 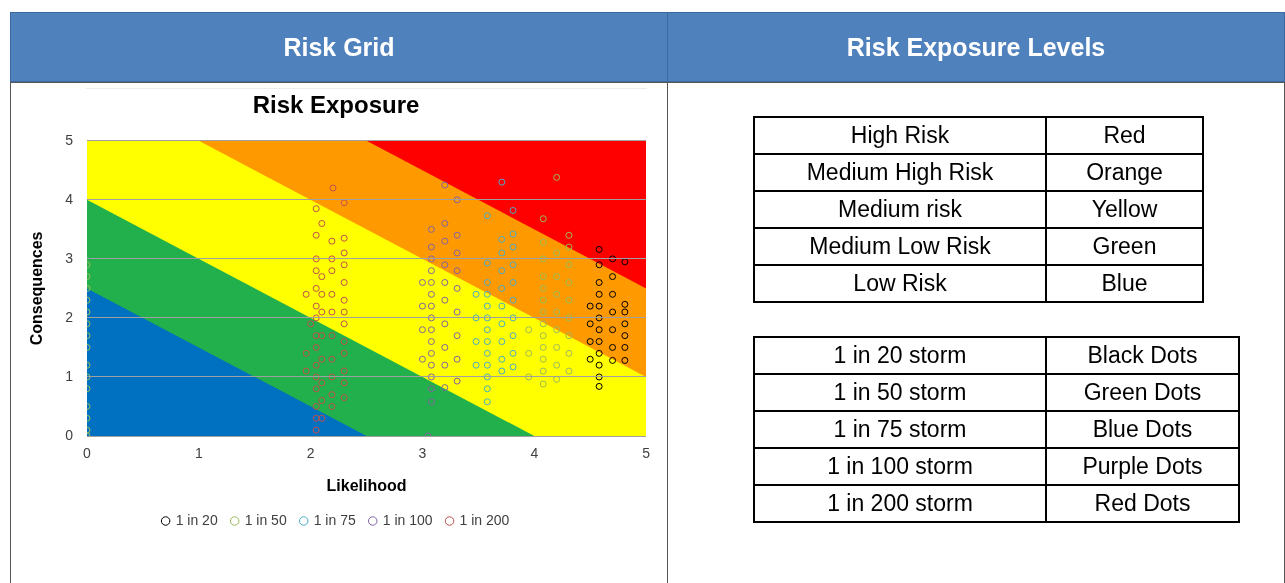 What do you see at coordinates (646, 453) in the screenshot?
I see `x-tick-label: 5` at bounding box center [646, 453].